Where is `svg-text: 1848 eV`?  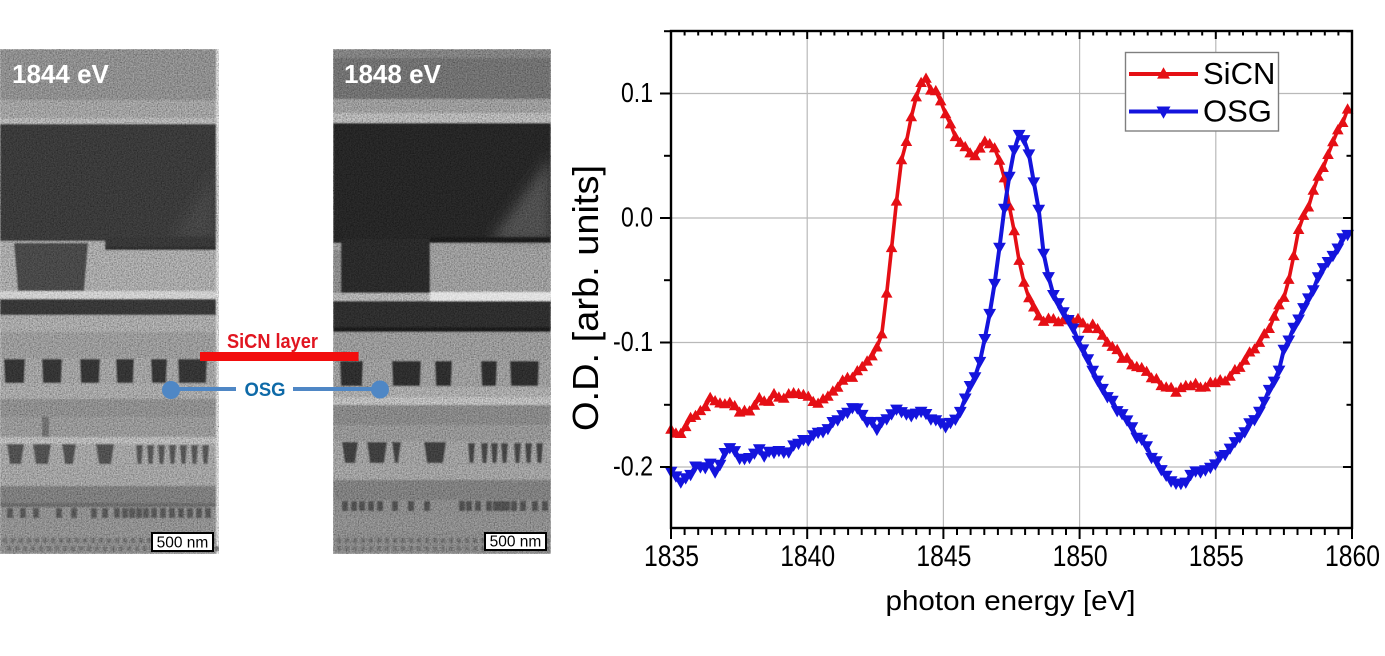 svg-text: 1848 eV is located at coordinates (393, 74).